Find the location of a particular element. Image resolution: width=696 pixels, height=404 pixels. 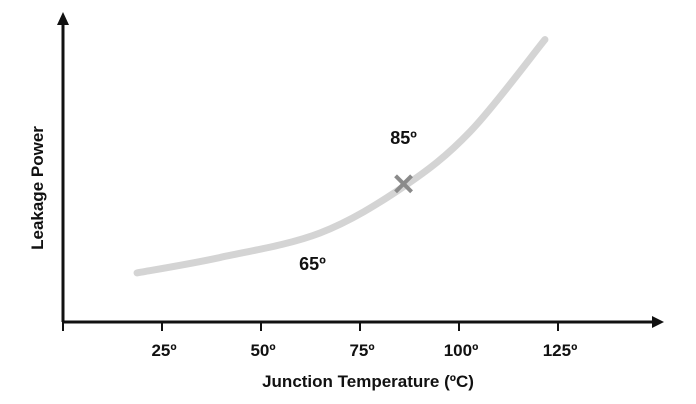

annotation-label: 65º is located at coordinates (312, 264).